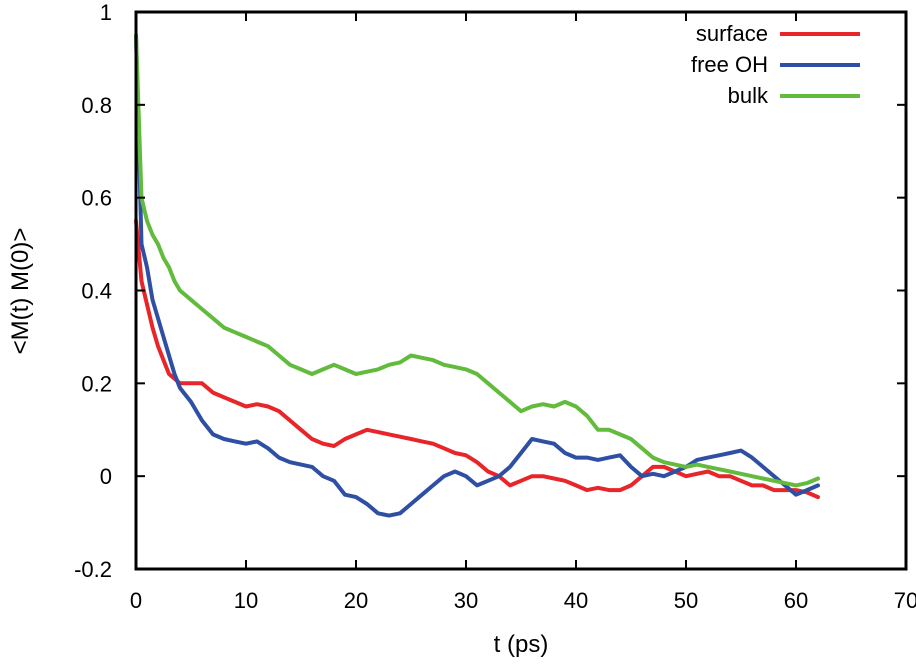  I want to click on y-tick-label: 0, so click(106, 476).